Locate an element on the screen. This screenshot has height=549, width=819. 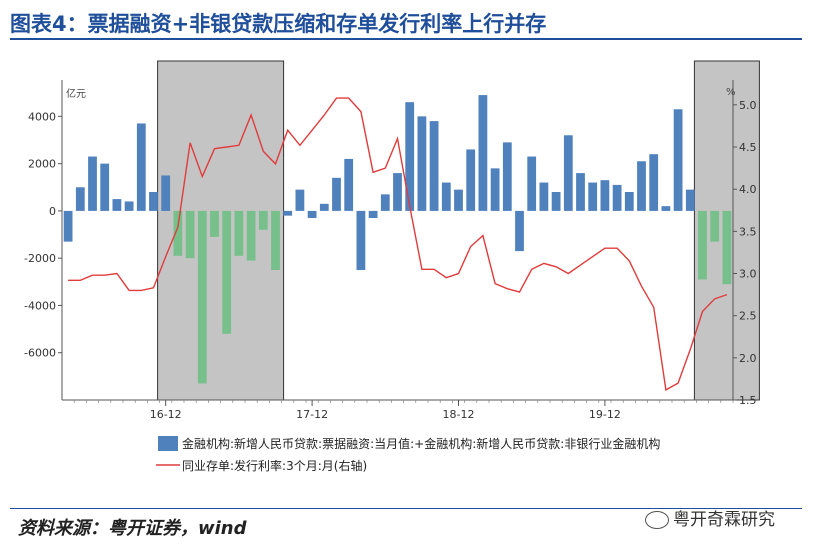
left-tick-label: -6000 is located at coordinates (40, 353).